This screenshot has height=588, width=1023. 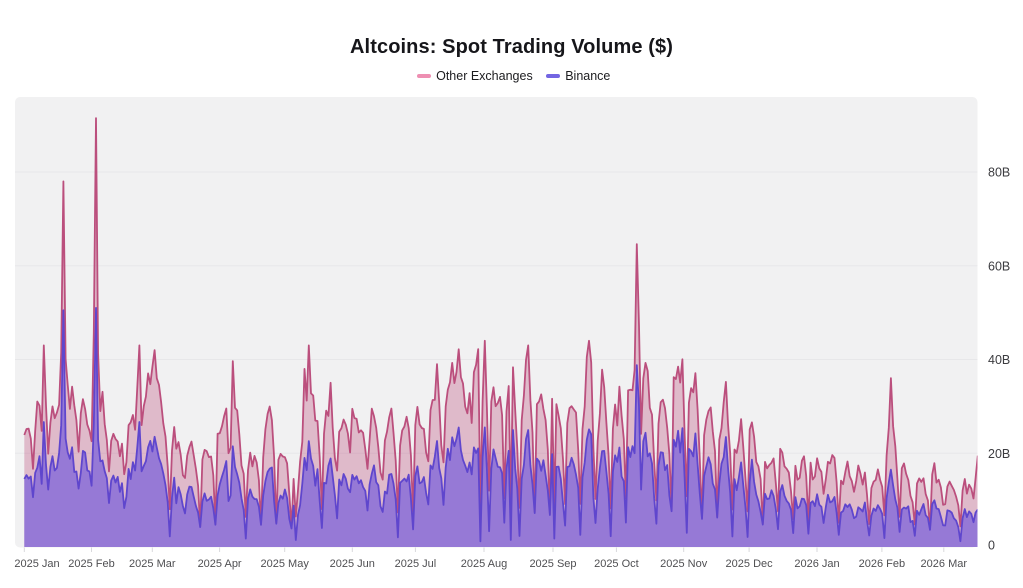 What do you see at coordinates (999, 360) in the screenshot?
I see `svg-text: 40B` at bounding box center [999, 360].